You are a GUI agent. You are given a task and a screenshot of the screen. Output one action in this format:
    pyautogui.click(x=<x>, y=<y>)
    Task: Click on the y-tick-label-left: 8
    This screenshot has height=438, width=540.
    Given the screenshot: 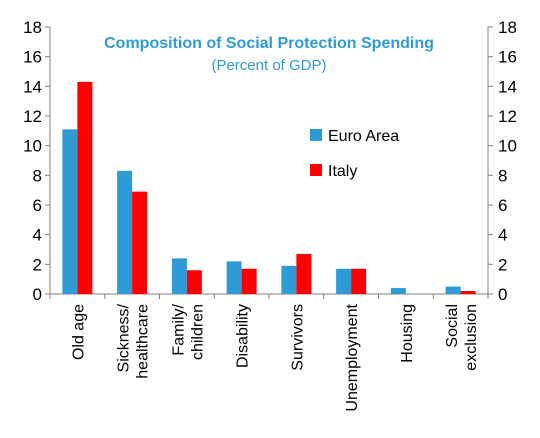 What is the action you would take?
    pyautogui.click(x=37, y=175)
    